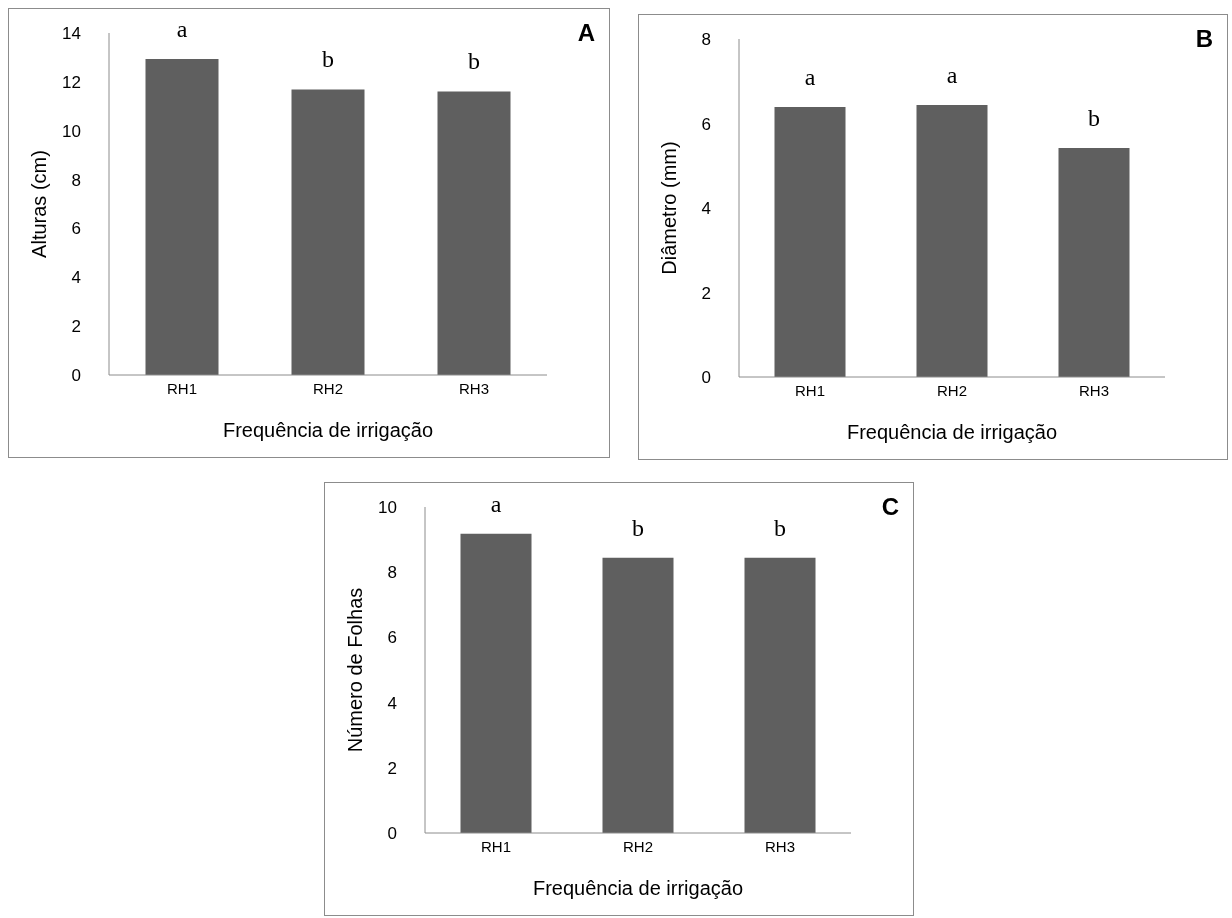 This screenshot has height=918, width=1232. I want to click on y-tick-label: 14, so click(71, 34).